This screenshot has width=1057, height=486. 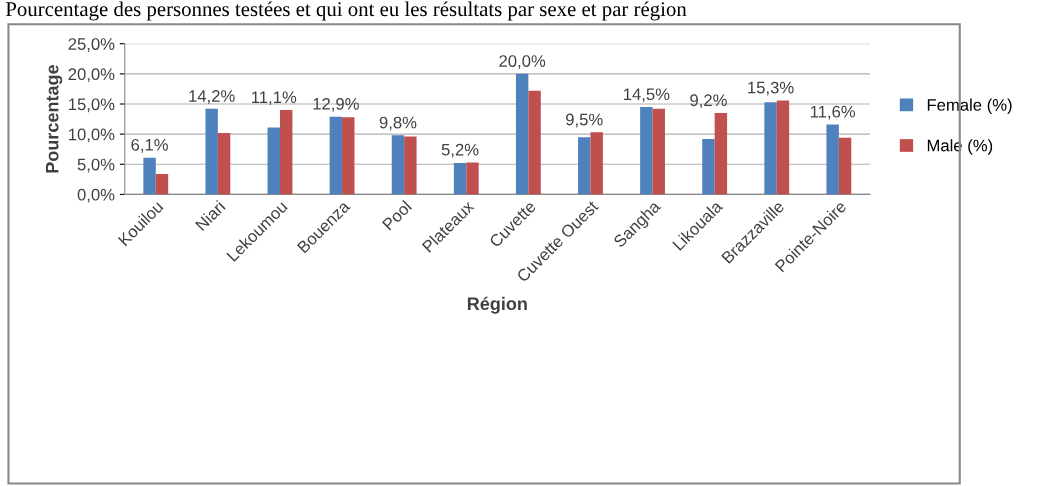 What do you see at coordinates (460, 150) in the screenshot?
I see `data-label: 5,2%` at bounding box center [460, 150].